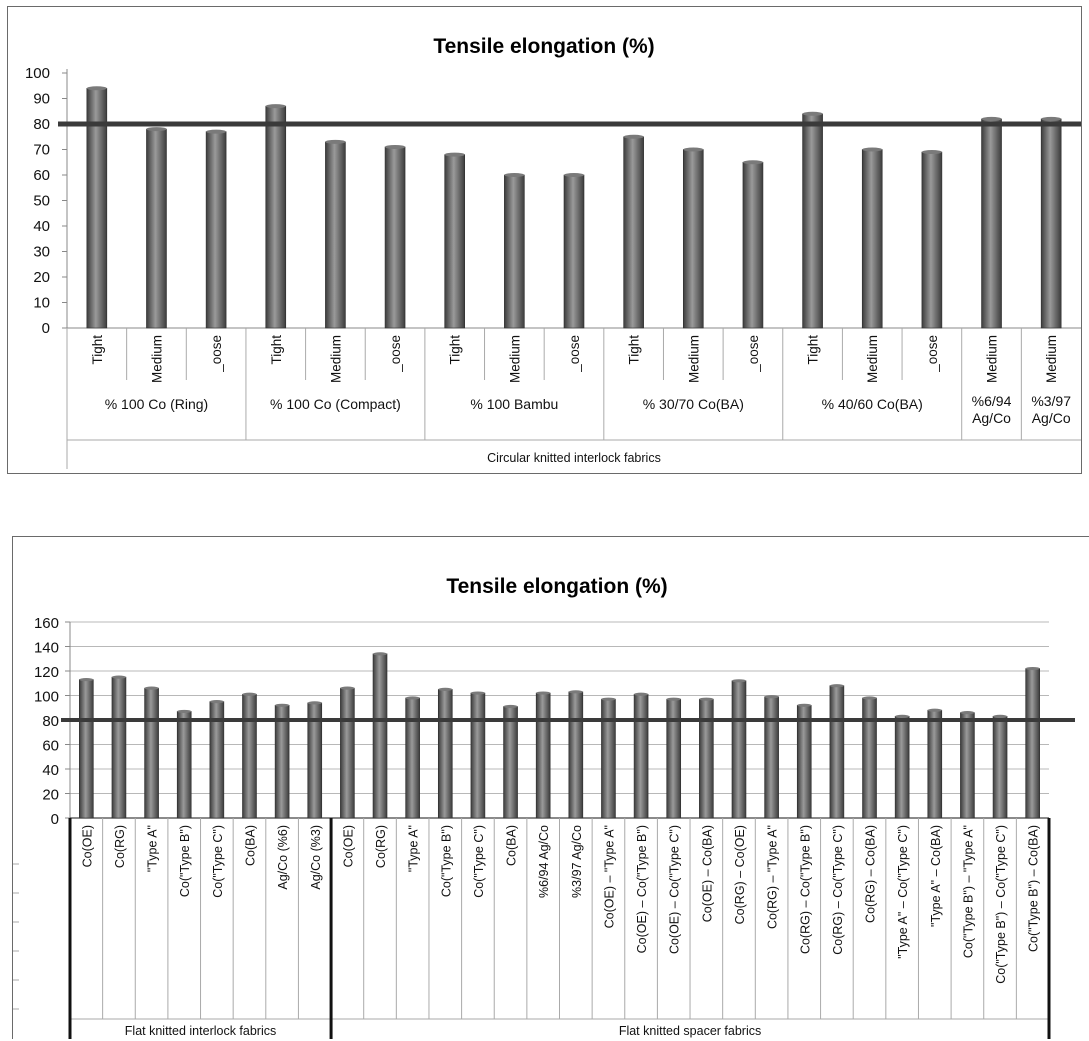 The width and height of the screenshot is (1089, 1041). I want to click on category-label: Co("Type C"), so click(218, 861).